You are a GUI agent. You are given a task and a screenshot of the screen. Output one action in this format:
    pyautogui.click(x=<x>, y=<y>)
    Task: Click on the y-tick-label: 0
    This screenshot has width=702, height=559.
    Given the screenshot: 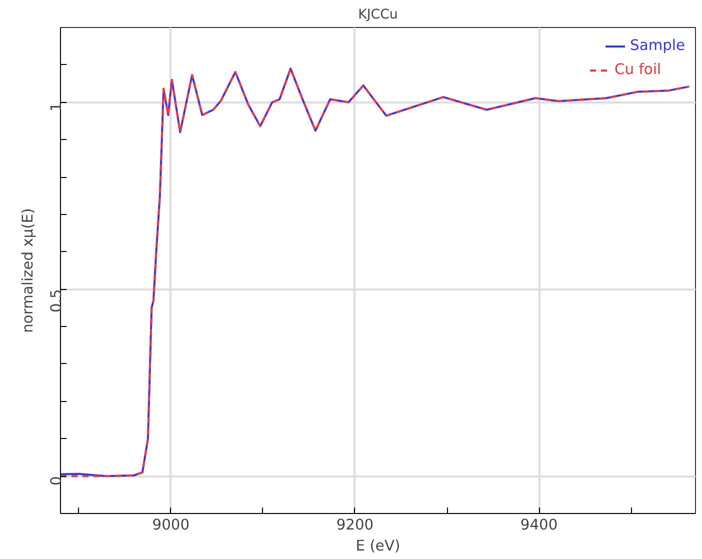 What is the action you would take?
    pyautogui.click(x=56, y=481)
    